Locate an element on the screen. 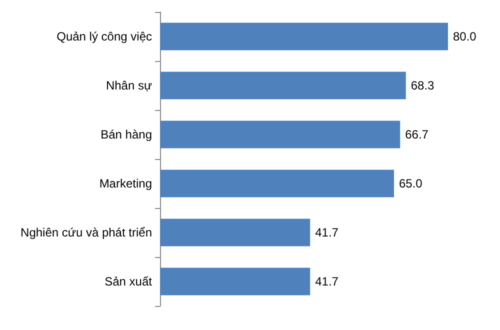 Image resolution: width=500 pixels, height=330 pixels. y-tick-label: Bán hàng is located at coordinates (126, 135).